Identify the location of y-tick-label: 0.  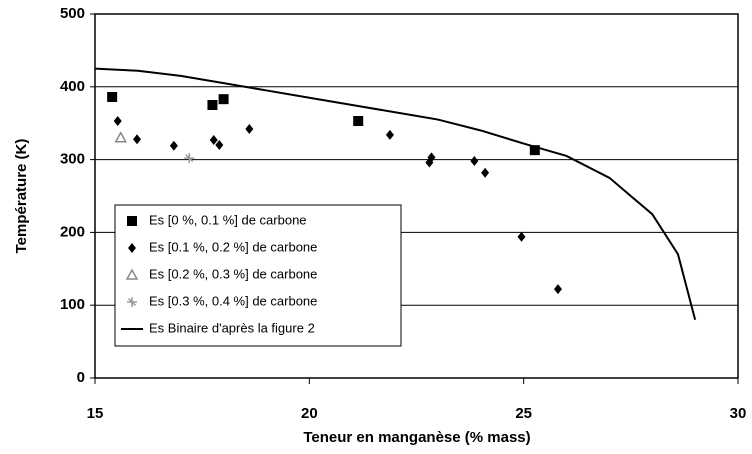
(81, 377).